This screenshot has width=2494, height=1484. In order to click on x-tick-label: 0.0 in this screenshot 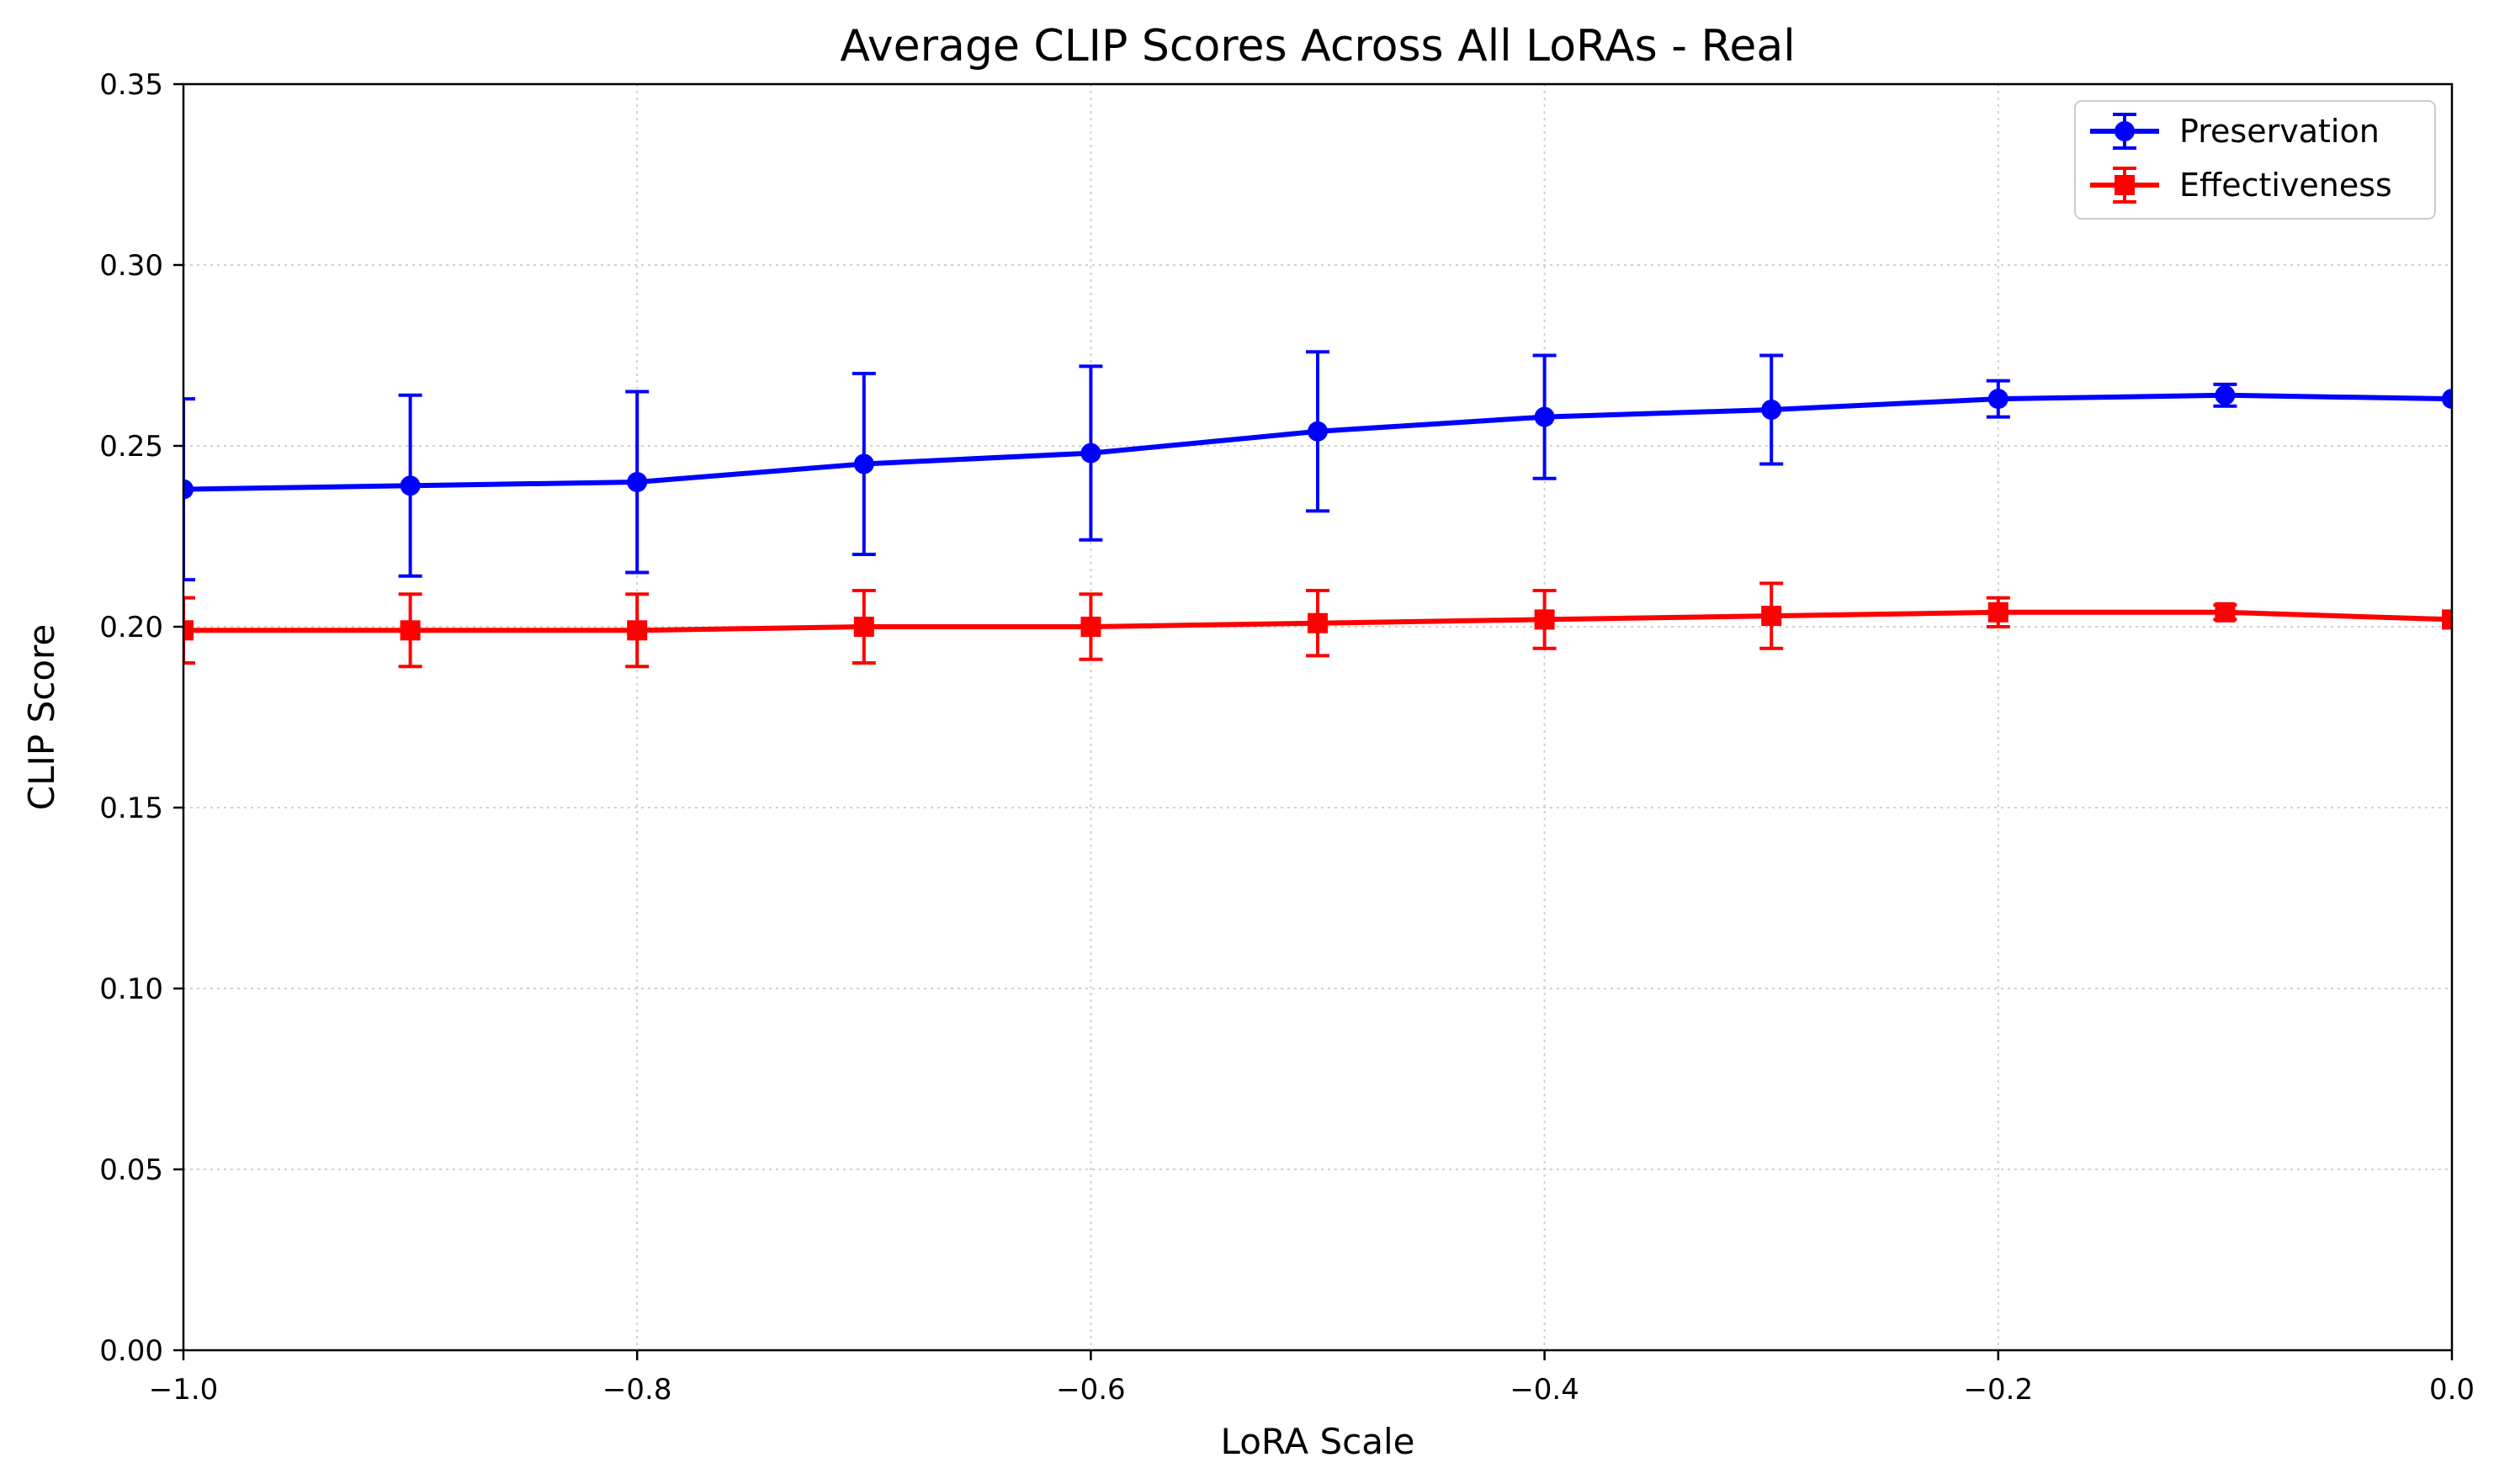, I will do `click(2452, 1390)`.